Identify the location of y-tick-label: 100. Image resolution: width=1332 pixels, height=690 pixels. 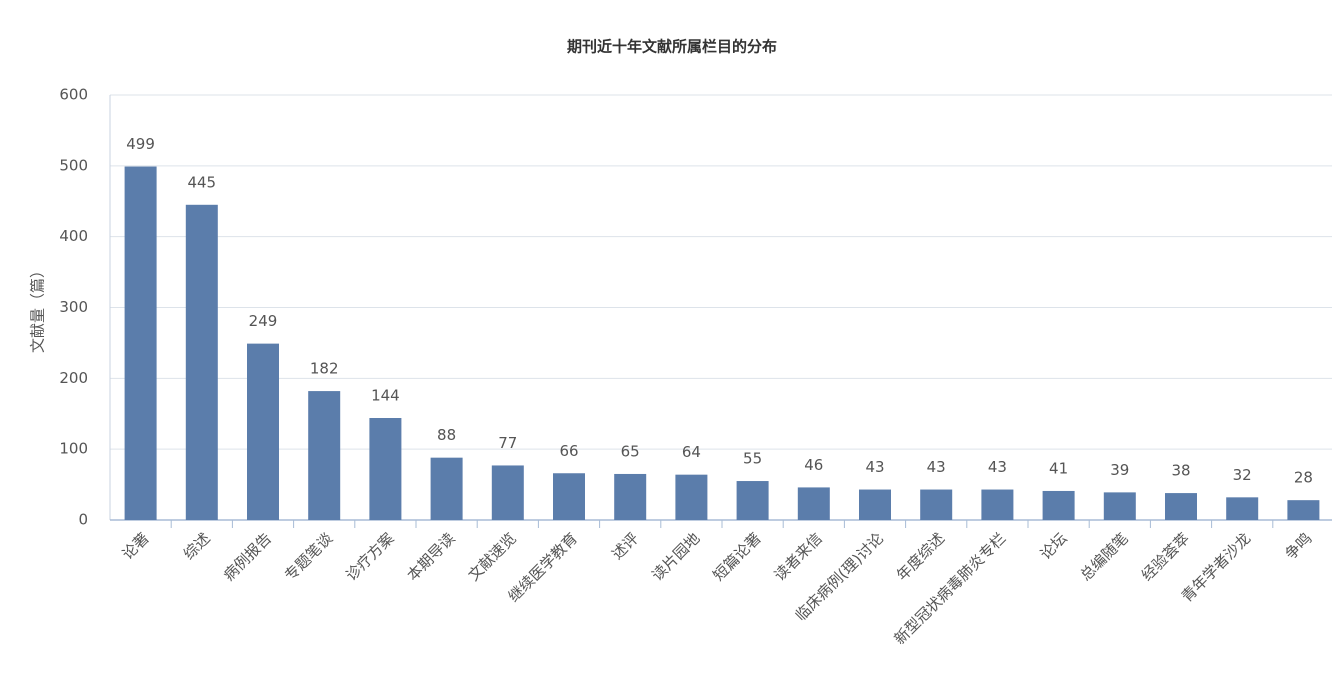
(73, 449).